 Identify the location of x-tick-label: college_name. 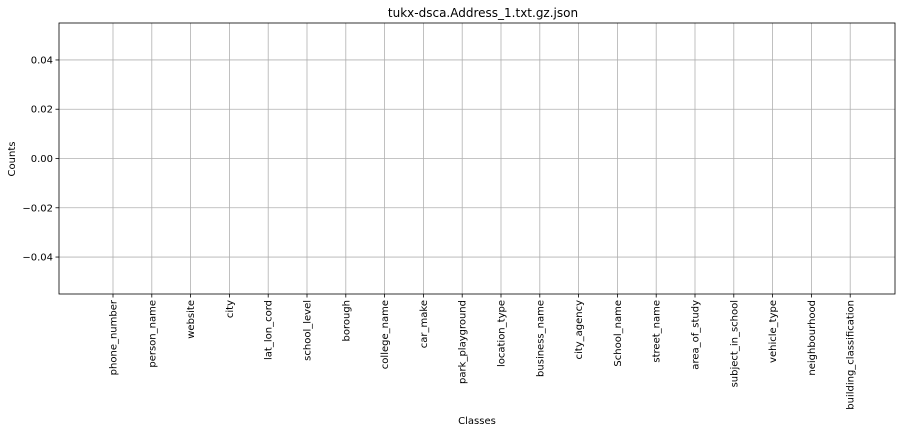
(385, 334).